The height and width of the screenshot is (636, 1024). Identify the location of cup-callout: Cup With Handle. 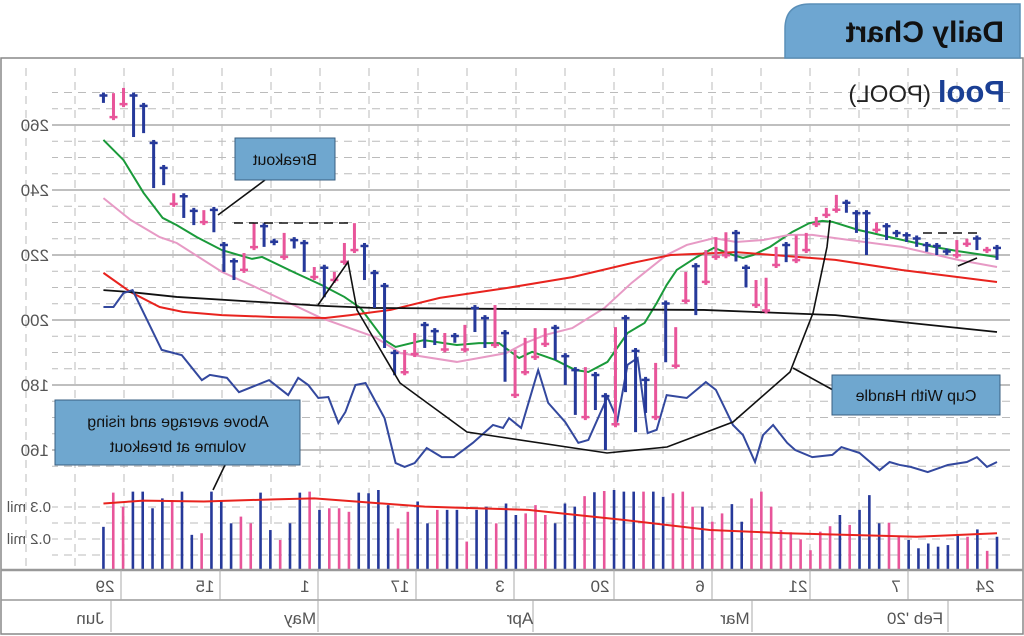
(916, 395).